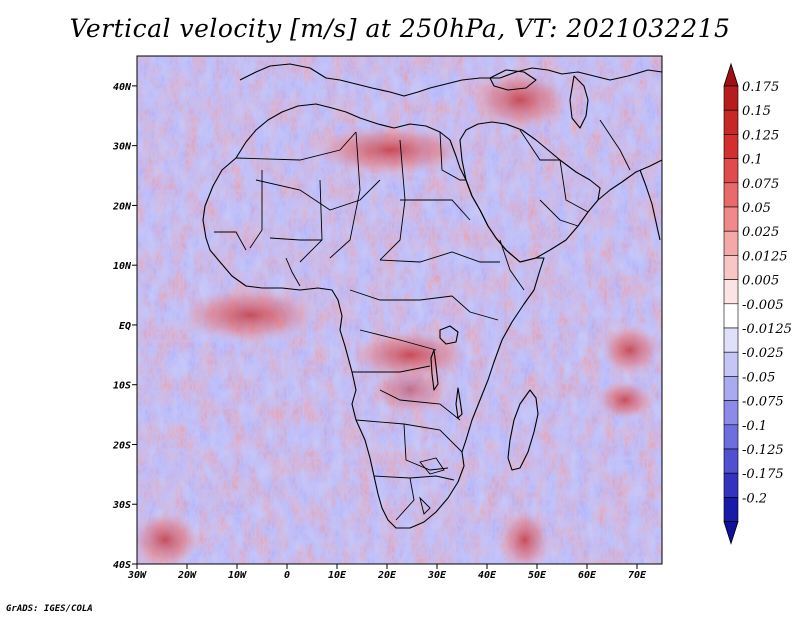 Image resolution: width=800 pixels, height=618 pixels. I want to click on madagascar, so click(523, 430).